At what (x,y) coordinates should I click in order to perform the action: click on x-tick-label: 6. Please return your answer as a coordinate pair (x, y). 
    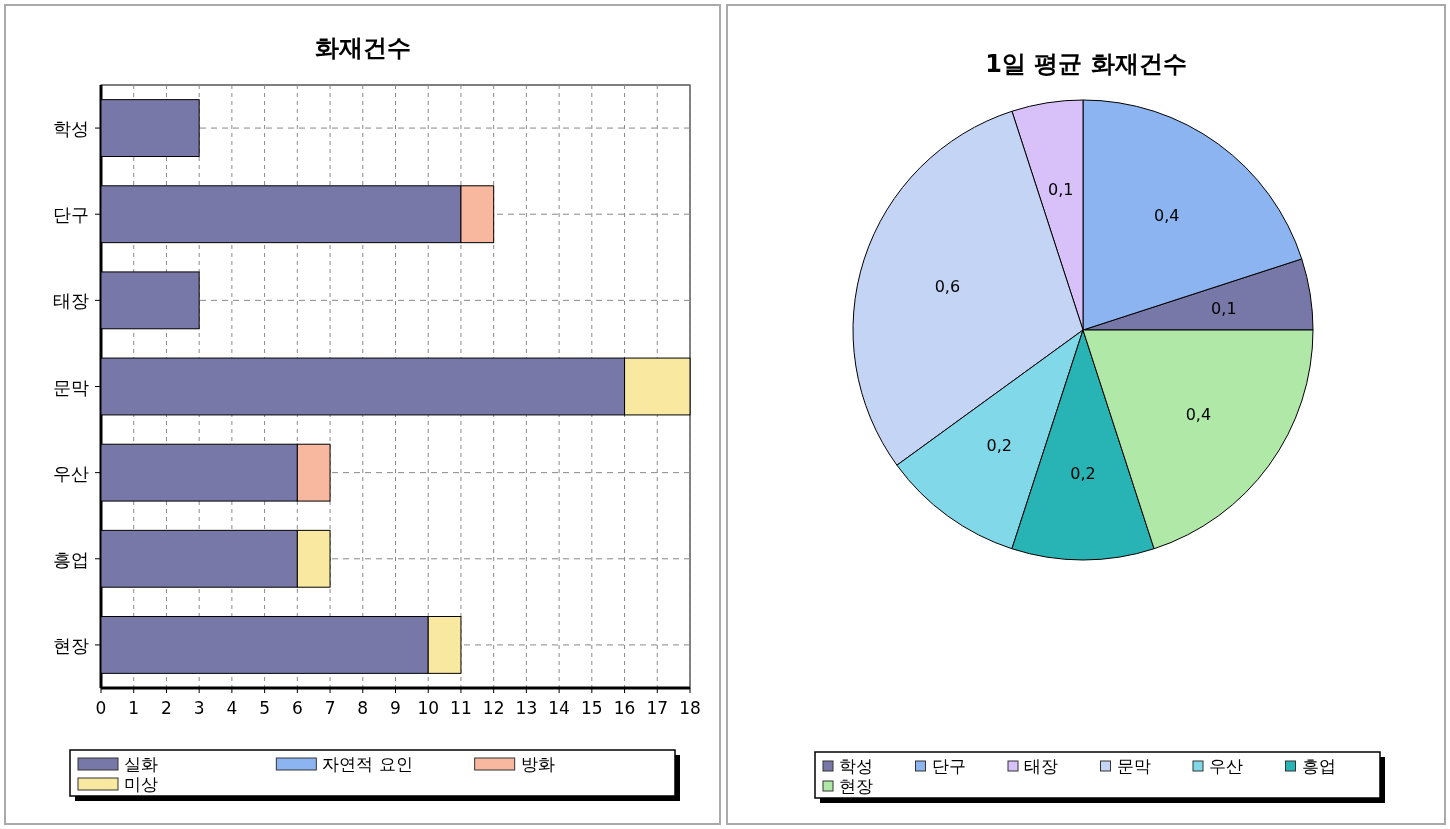
    Looking at the image, I should click on (297, 708).